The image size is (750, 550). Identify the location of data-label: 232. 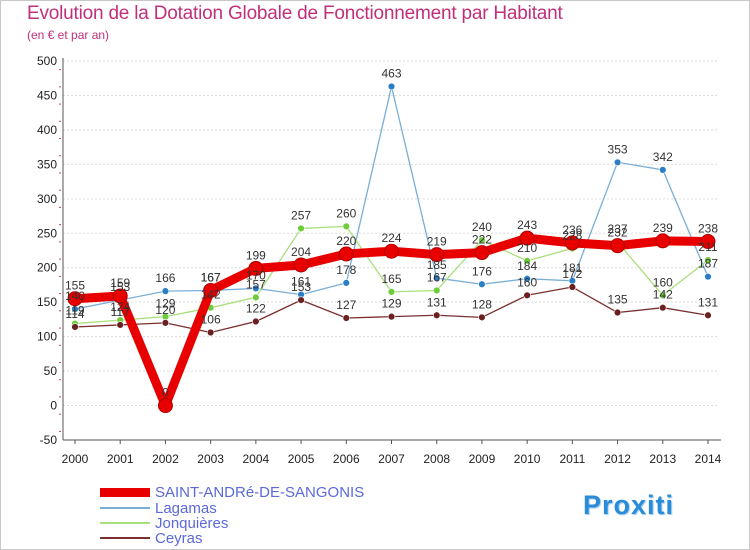
(618, 233).